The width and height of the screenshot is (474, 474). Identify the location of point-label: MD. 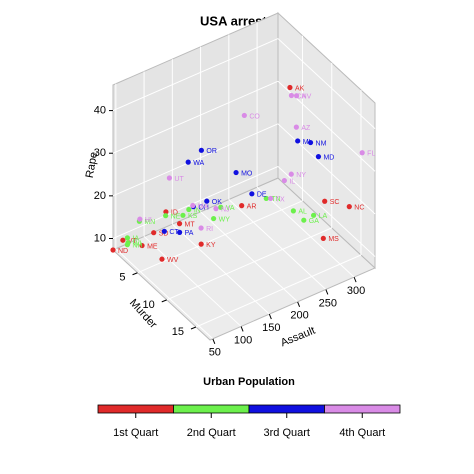
(328, 157).